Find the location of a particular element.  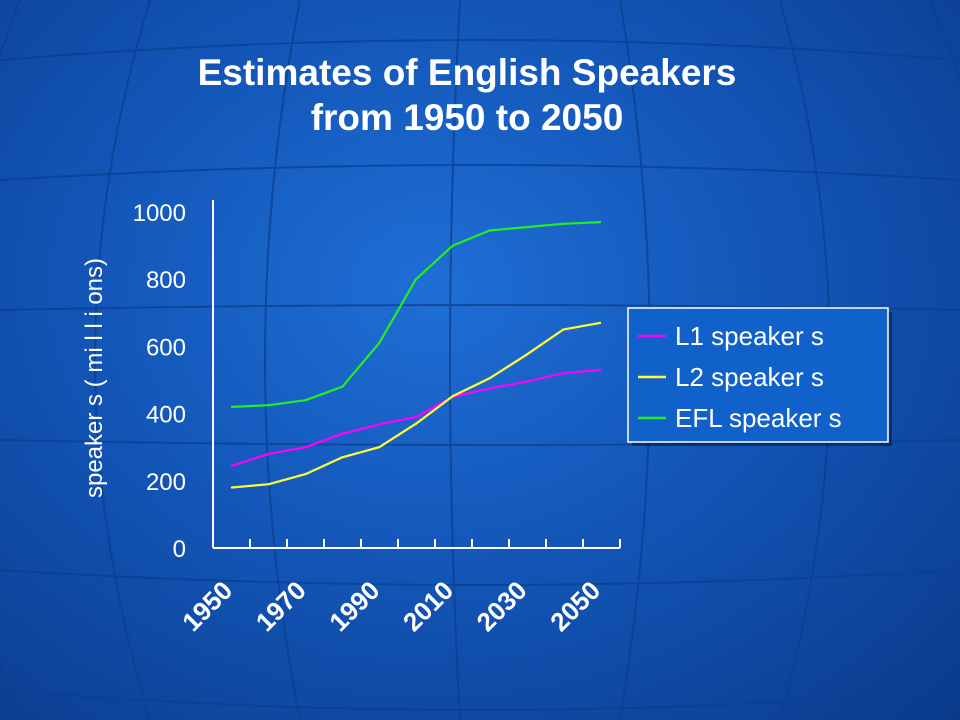

legend-label: L2 speaker s is located at coordinates (749, 377).